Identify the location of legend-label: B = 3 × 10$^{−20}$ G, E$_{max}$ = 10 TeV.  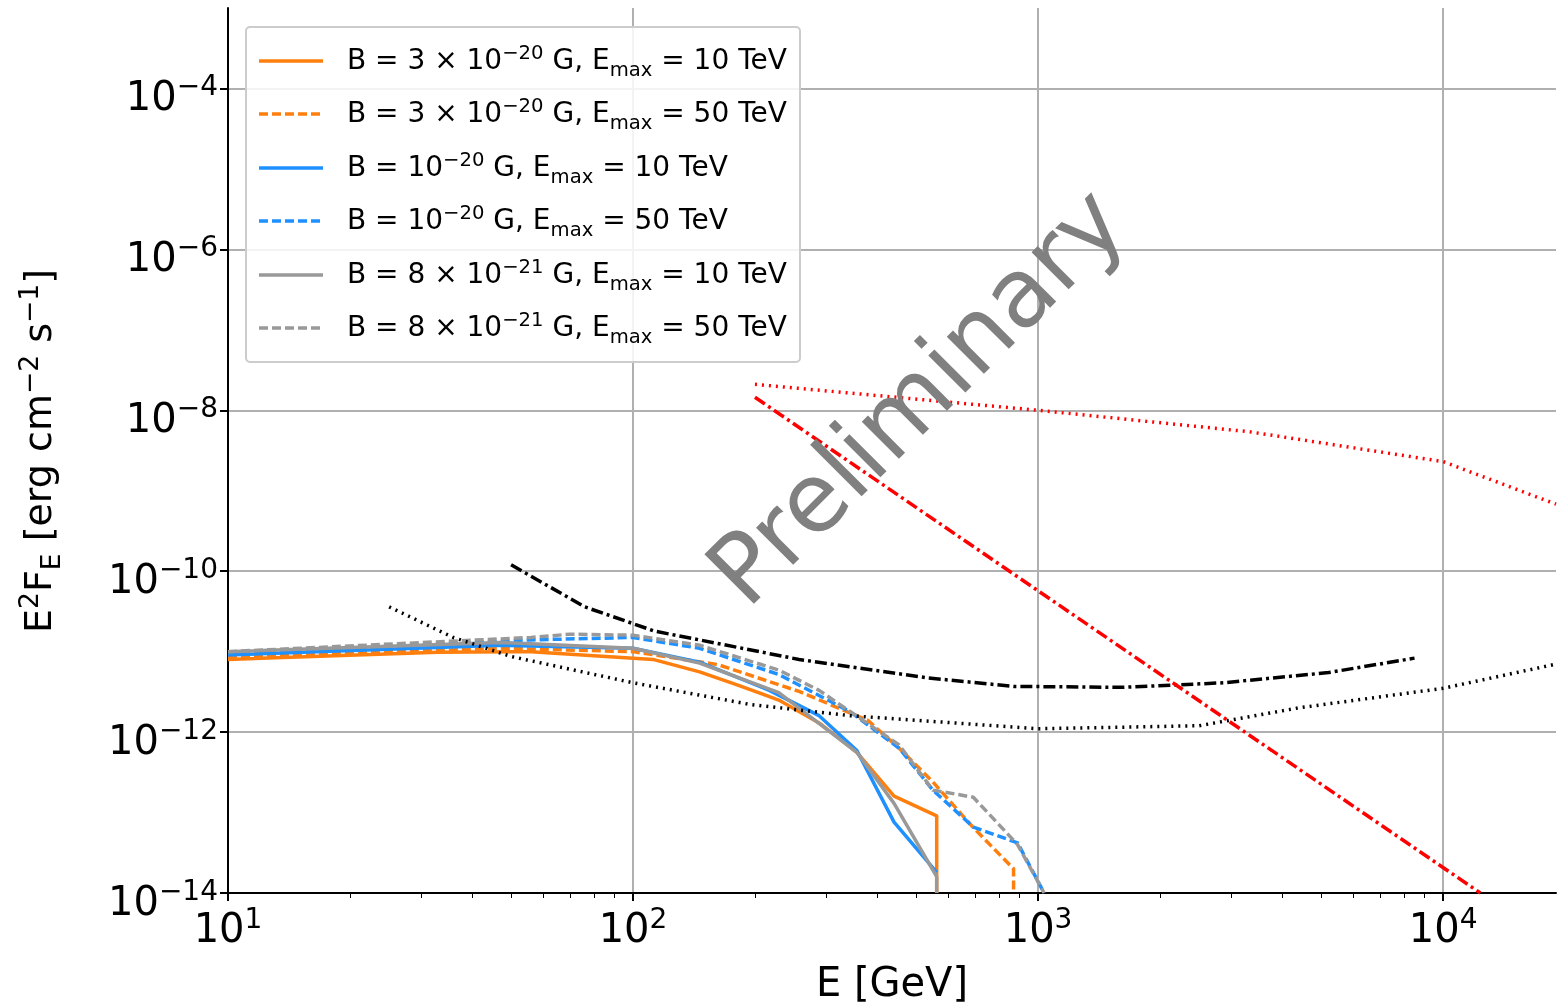
(567, 60).